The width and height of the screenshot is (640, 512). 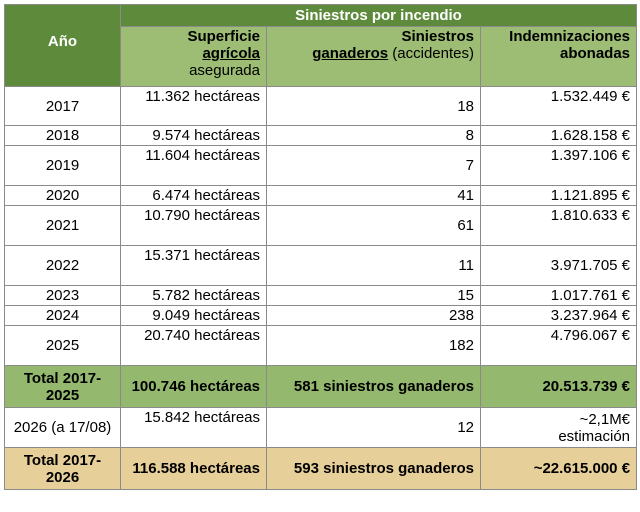 What do you see at coordinates (62, 386) in the screenshot?
I see `total-year-cell: Total 2017-2025` at bounding box center [62, 386].